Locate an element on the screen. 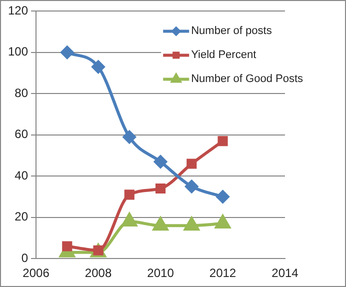  y-tick-label: 20 is located at coordinates (21, 217).